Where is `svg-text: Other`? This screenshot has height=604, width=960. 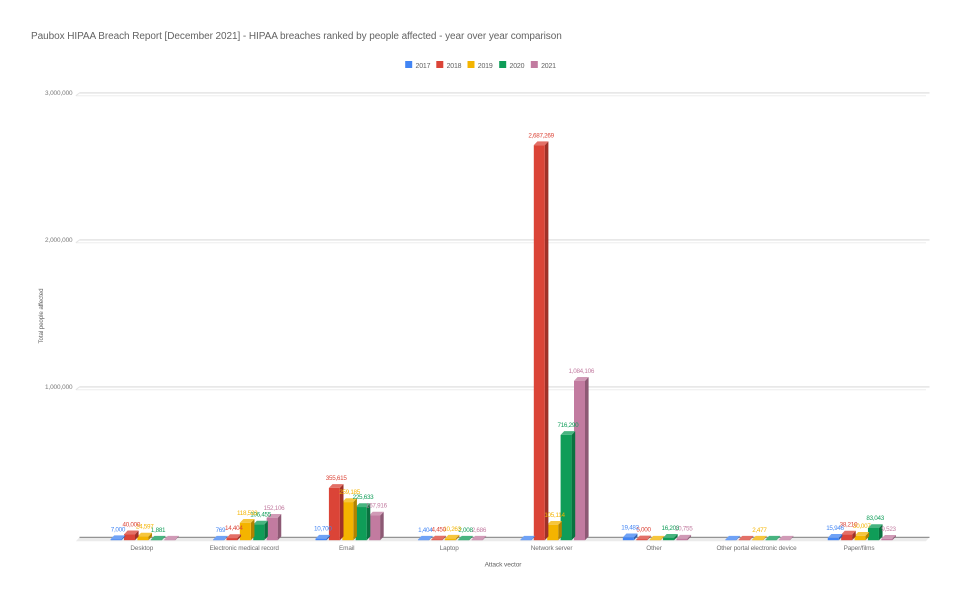
svg-text: Other is located at coordinates (654, 548).